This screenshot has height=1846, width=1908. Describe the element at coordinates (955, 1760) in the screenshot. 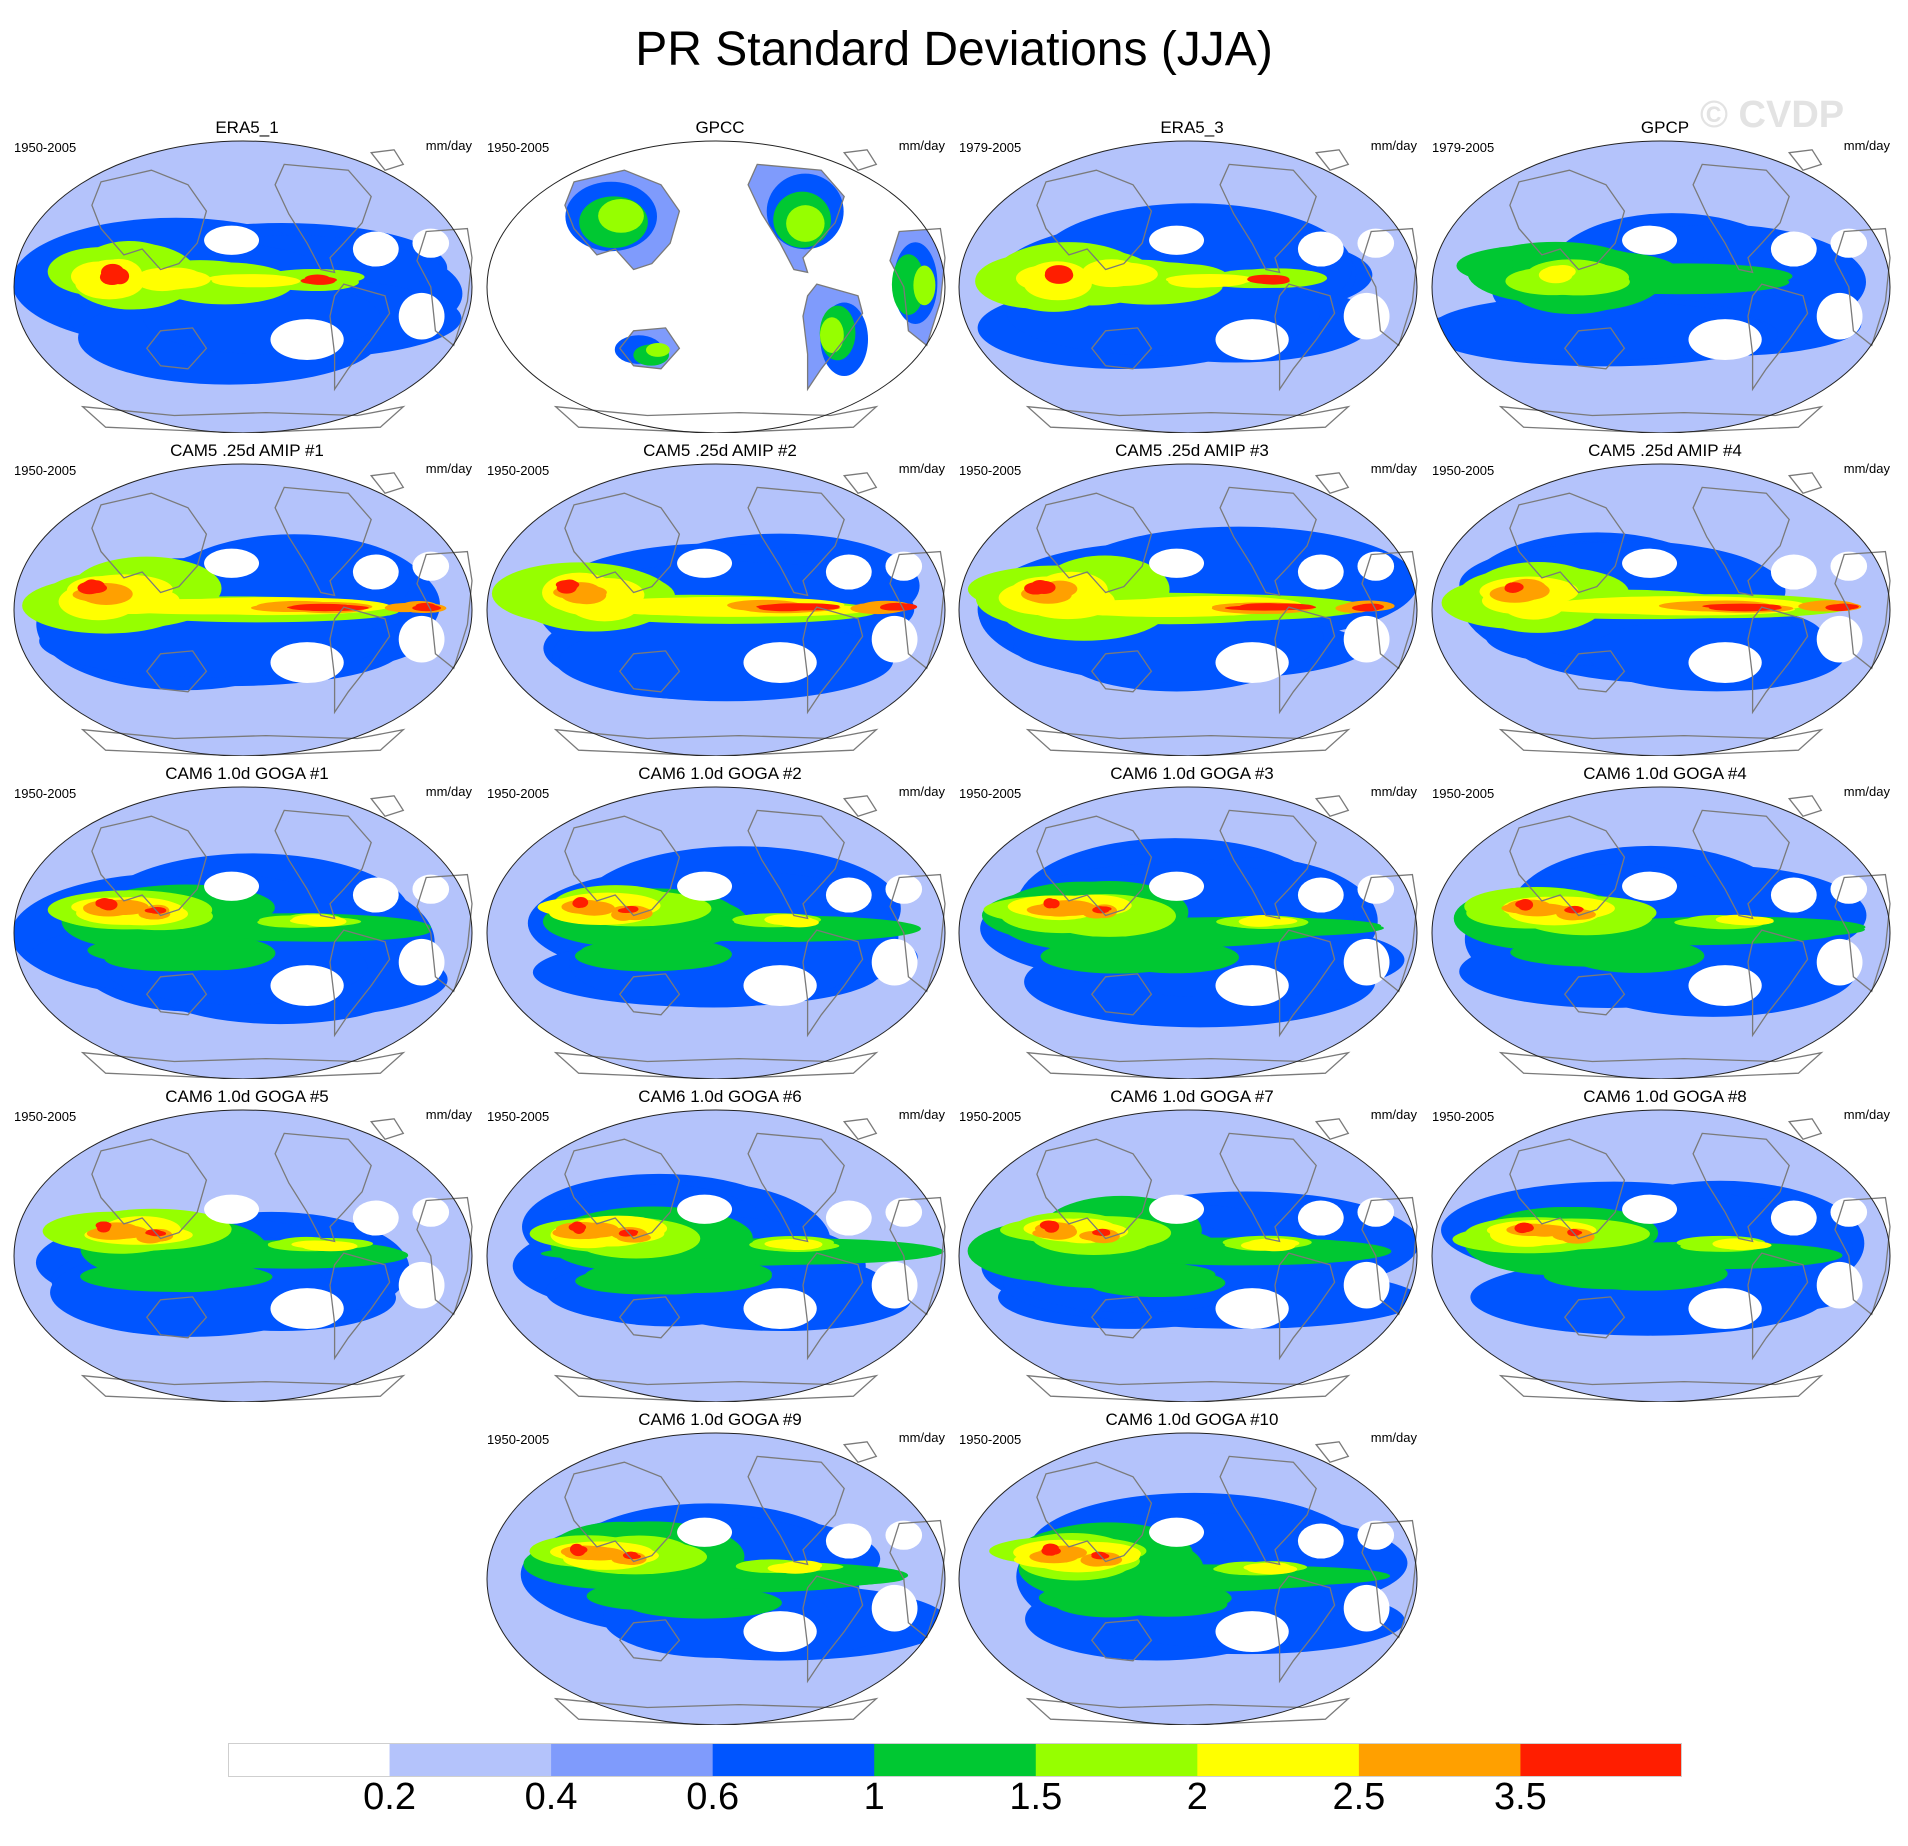

I see `colorbar` at that location.